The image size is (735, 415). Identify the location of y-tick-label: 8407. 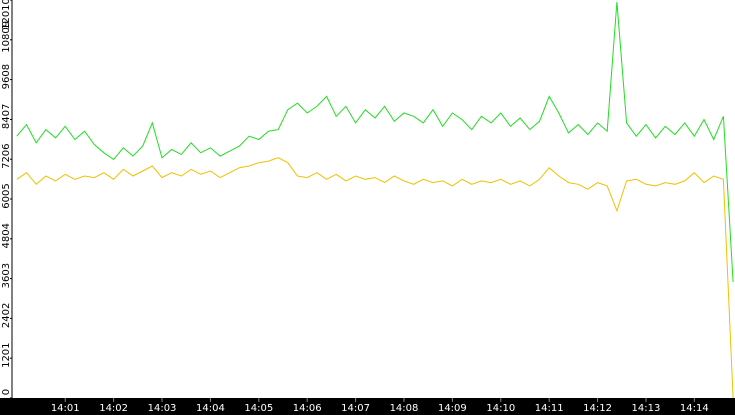
(6, 116).